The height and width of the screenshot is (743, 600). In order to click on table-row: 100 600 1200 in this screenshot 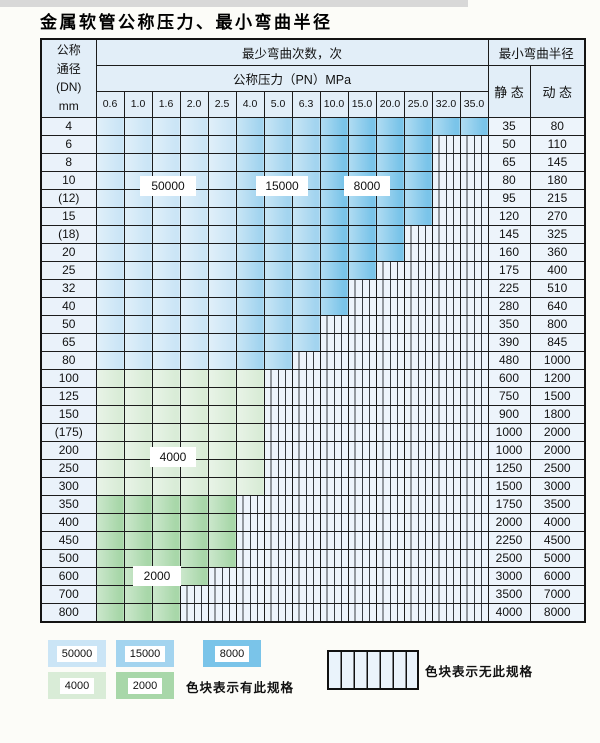, I will do `click(313, 378)`.